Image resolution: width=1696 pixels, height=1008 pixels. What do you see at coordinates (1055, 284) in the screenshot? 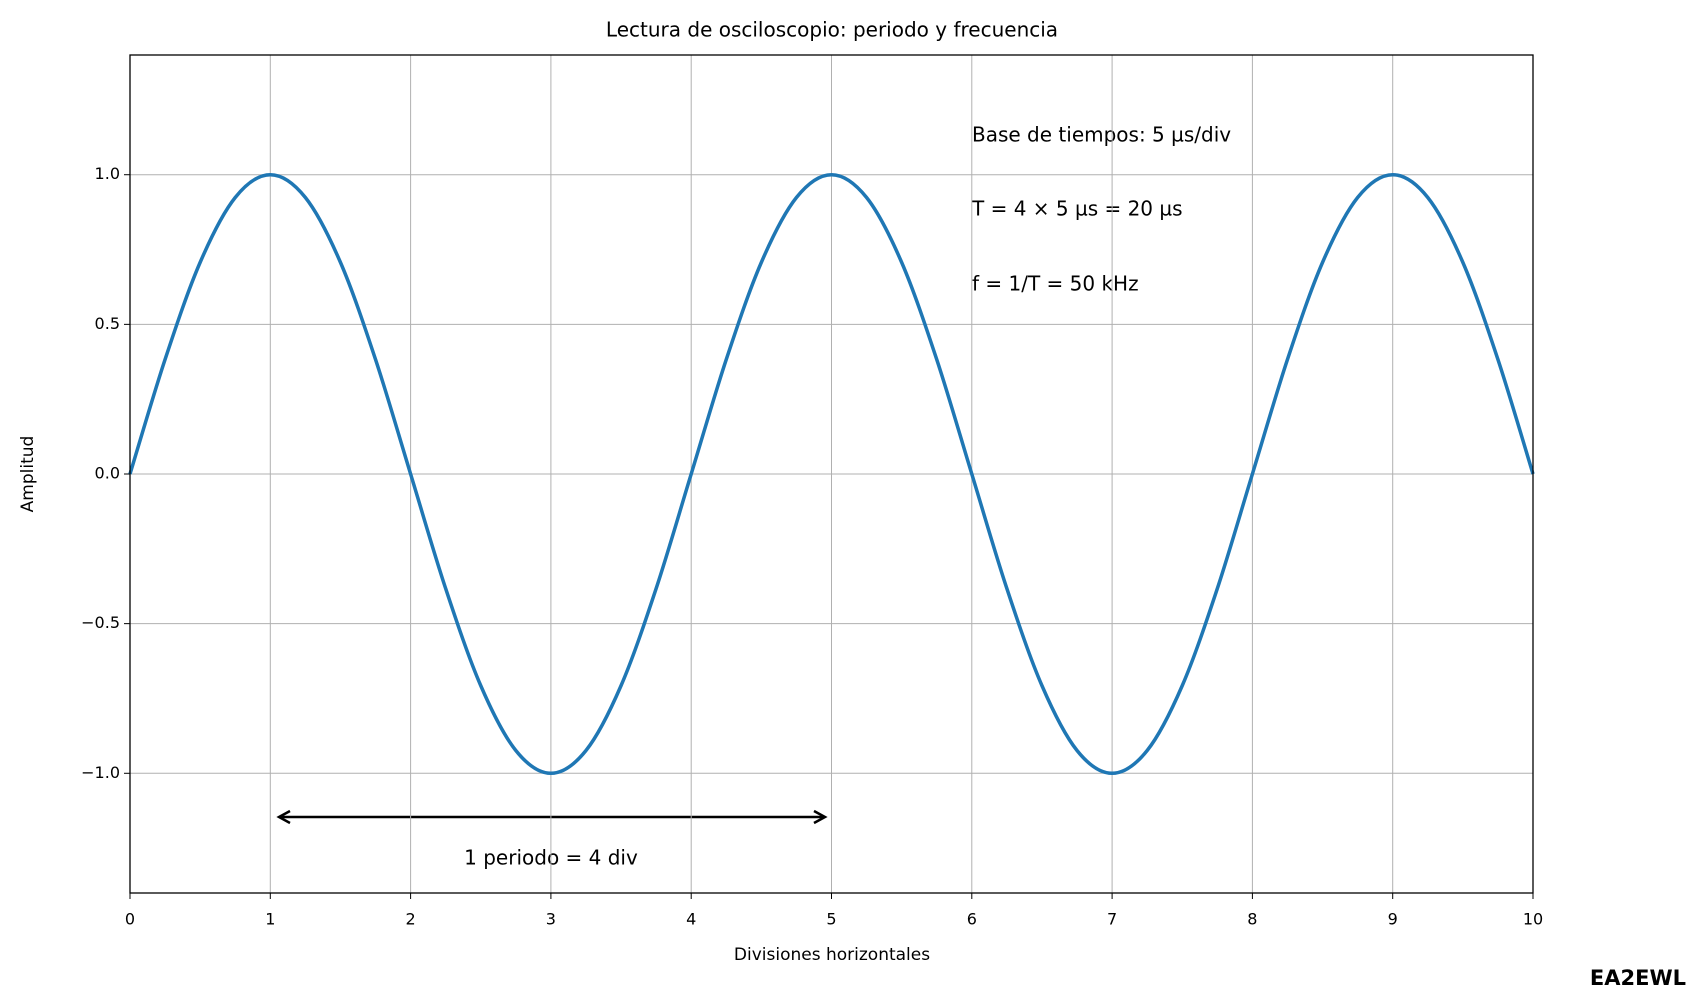
I see `annotation: f = 1/T = 50 kHz` at bounding box center [1055, 284].